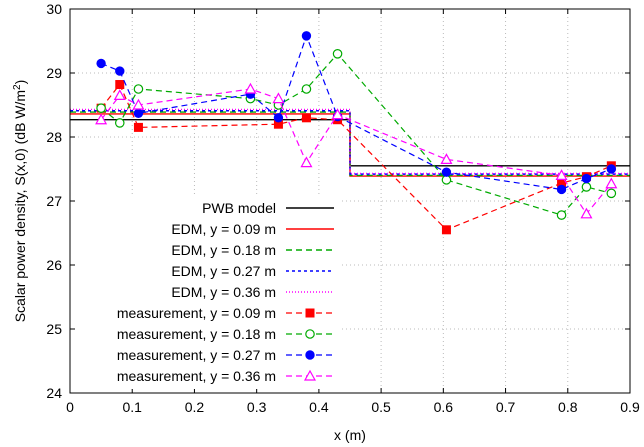 The image size is (644, 447). What do you see at coordinates (223, 229) in the screenshot?
I see `legend-label: EDM, y = 0.09 m` at bounding box center [223, 229].